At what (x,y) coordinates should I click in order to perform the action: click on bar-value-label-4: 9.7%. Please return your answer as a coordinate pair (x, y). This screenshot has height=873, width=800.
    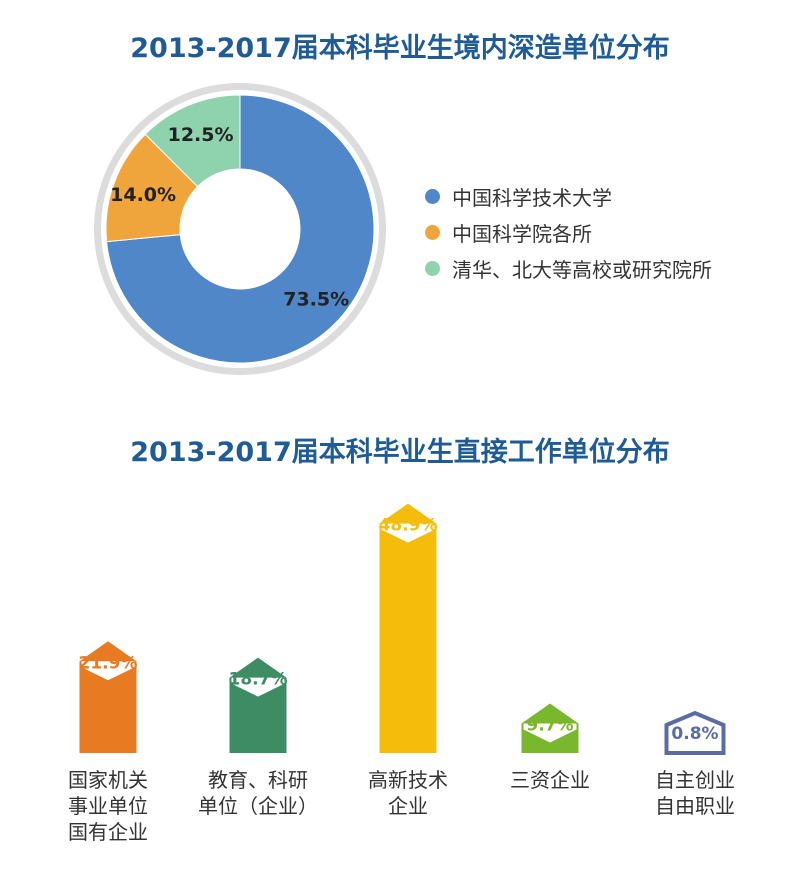
    Looking at the image, I should click on (549, 726).